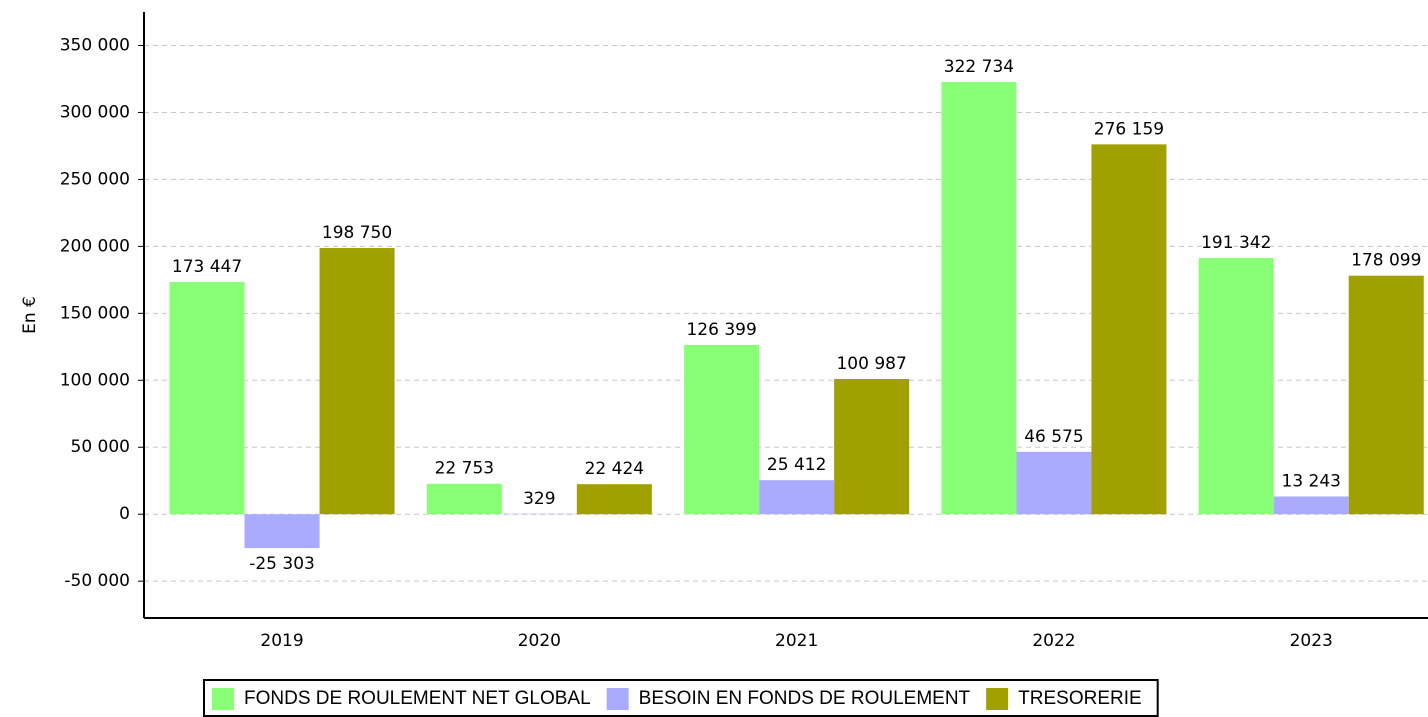 The width and height of the screenshot is (1428, 717). I want to click on x-tick-label: 2021, so click(796, 641).